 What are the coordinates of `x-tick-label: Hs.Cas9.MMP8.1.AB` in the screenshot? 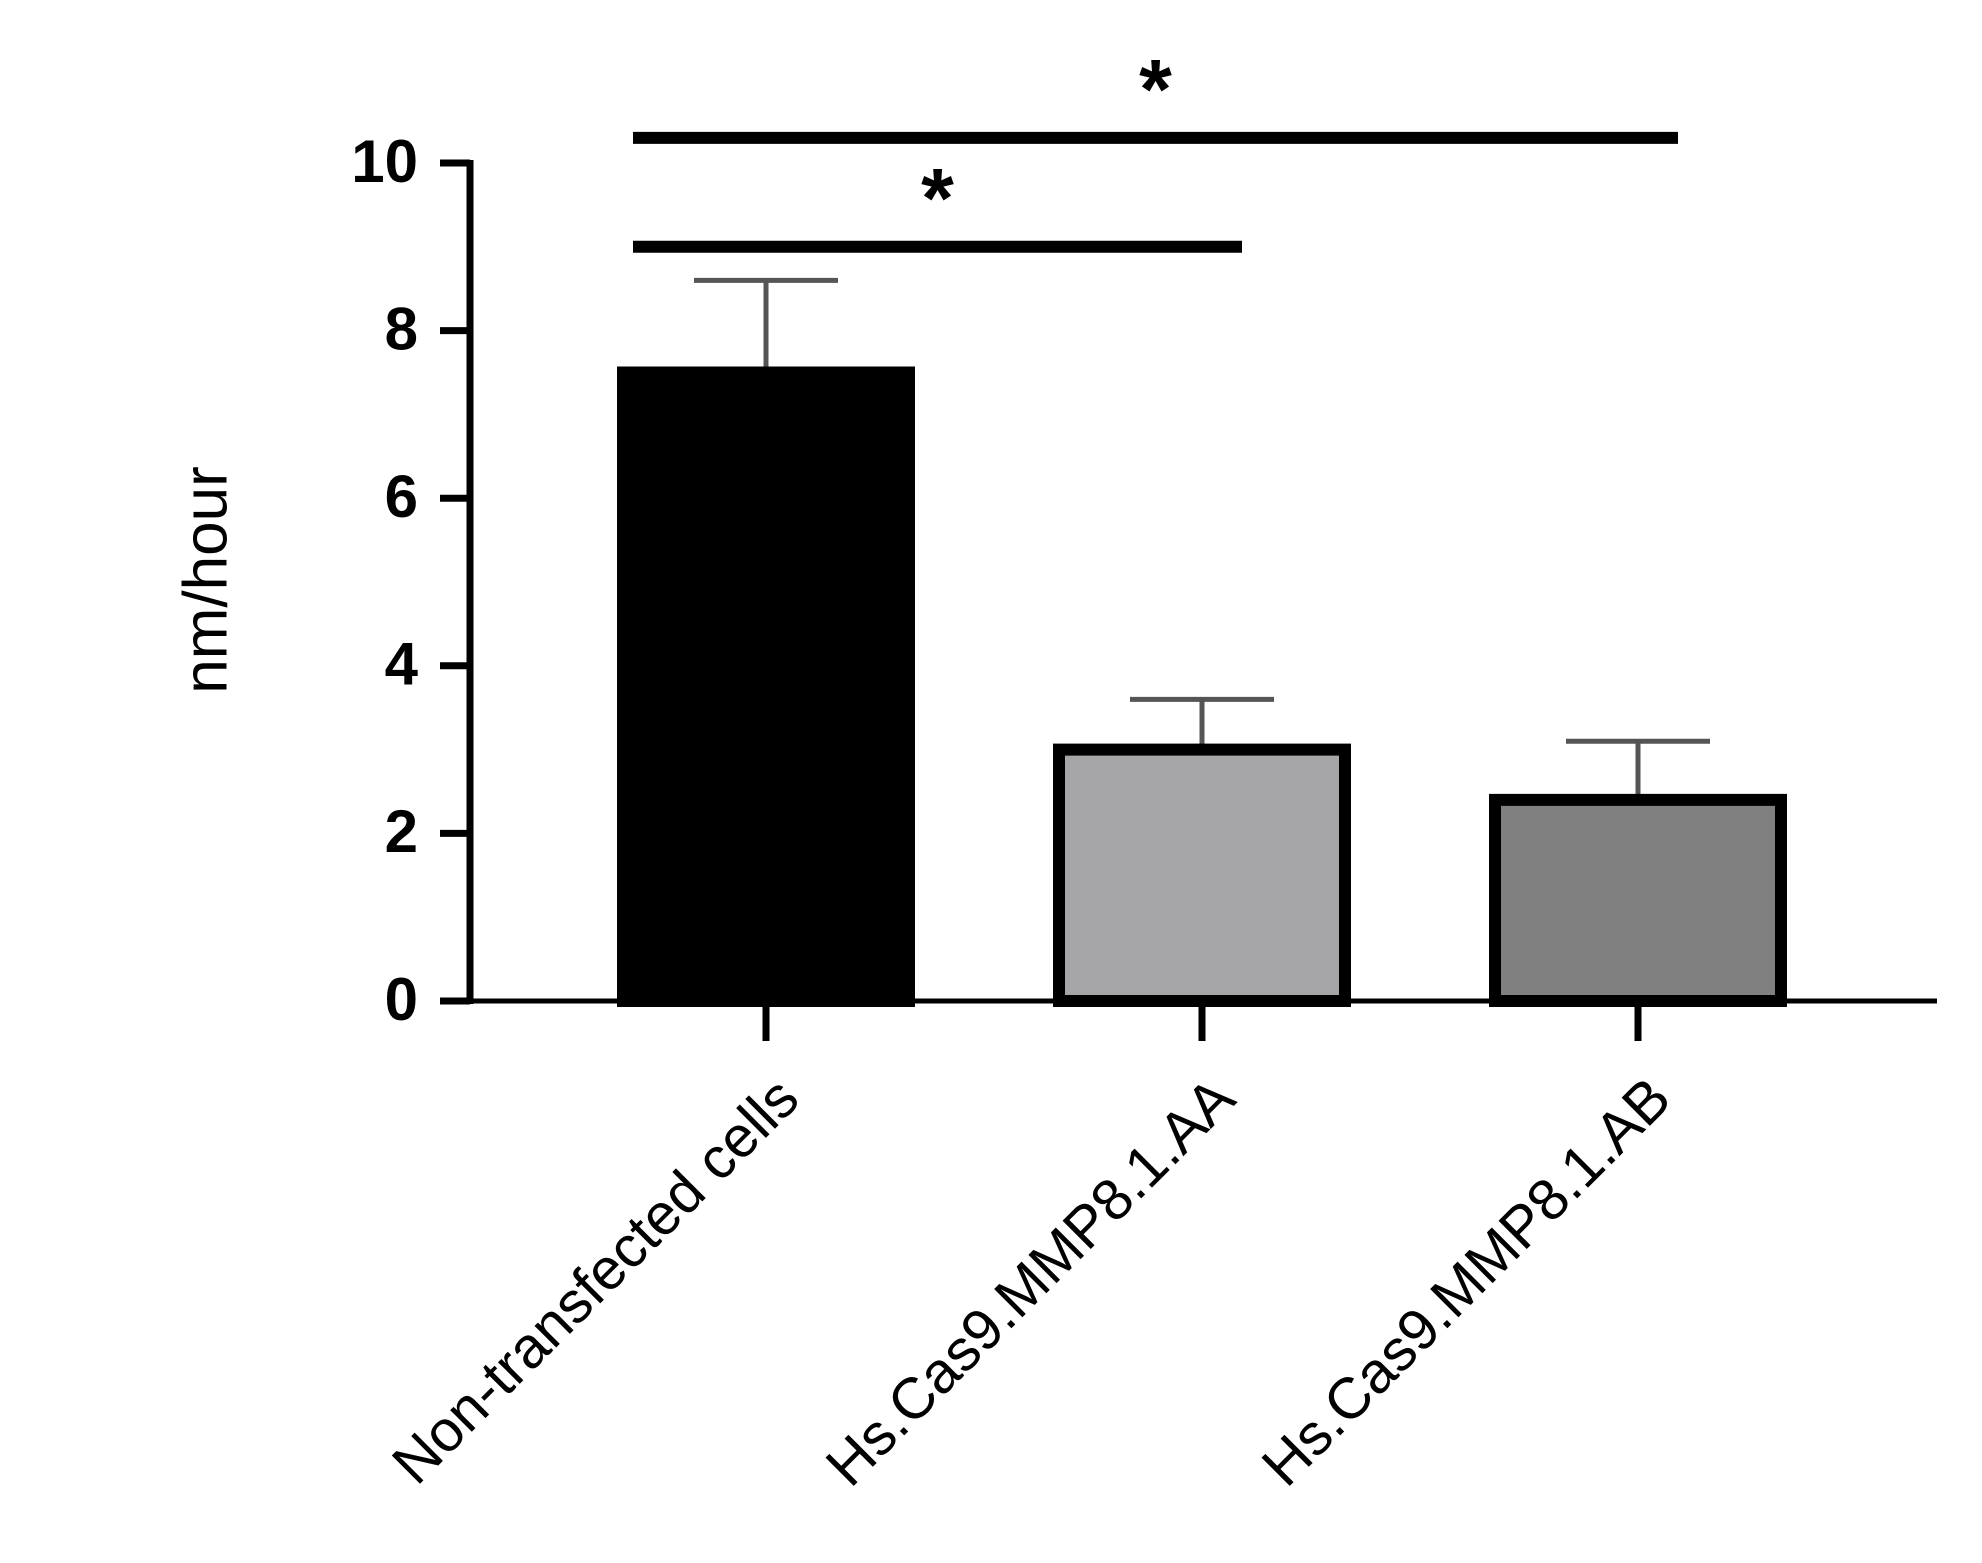 It's located at (1466, 1281).